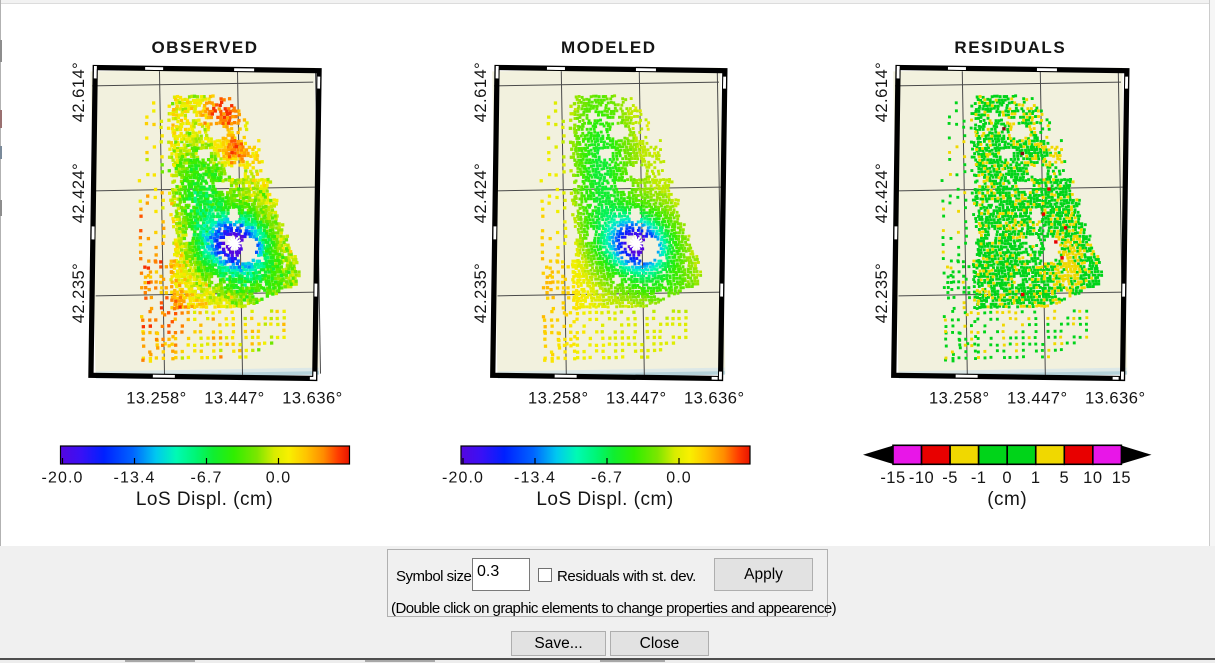 This screenshot has height=663, width=1215. Describe the element at coordinates (1010, 47) in the screenshot. I see `svg-text: RESIDUALS` at that location.